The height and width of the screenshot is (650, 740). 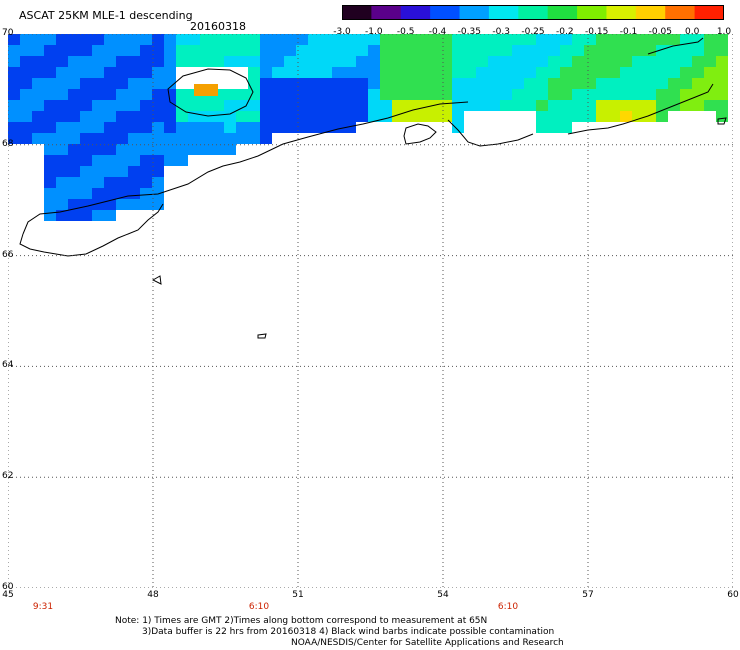 What do you see at coordinates (8, 33) in the screenshot?
I see `lat-label: 70` at bounding box center [8, 33].